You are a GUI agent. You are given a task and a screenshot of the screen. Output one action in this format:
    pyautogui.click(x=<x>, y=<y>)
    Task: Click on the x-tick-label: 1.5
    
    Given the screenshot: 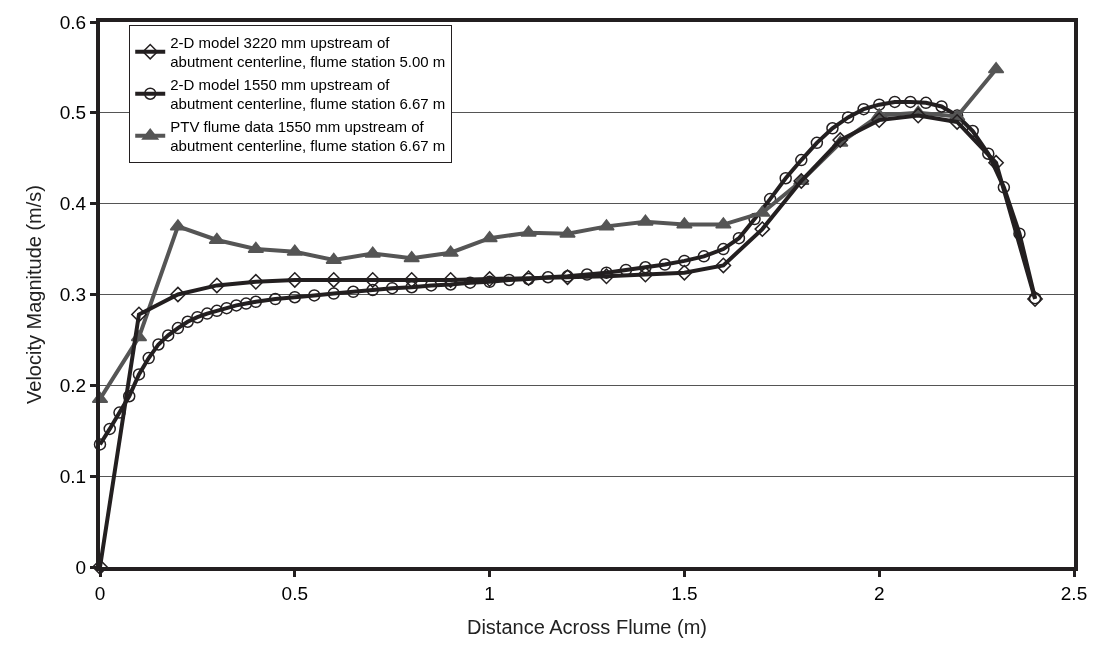 What is the action you would take?
    pyautogui.click(x=684, y=593)
    